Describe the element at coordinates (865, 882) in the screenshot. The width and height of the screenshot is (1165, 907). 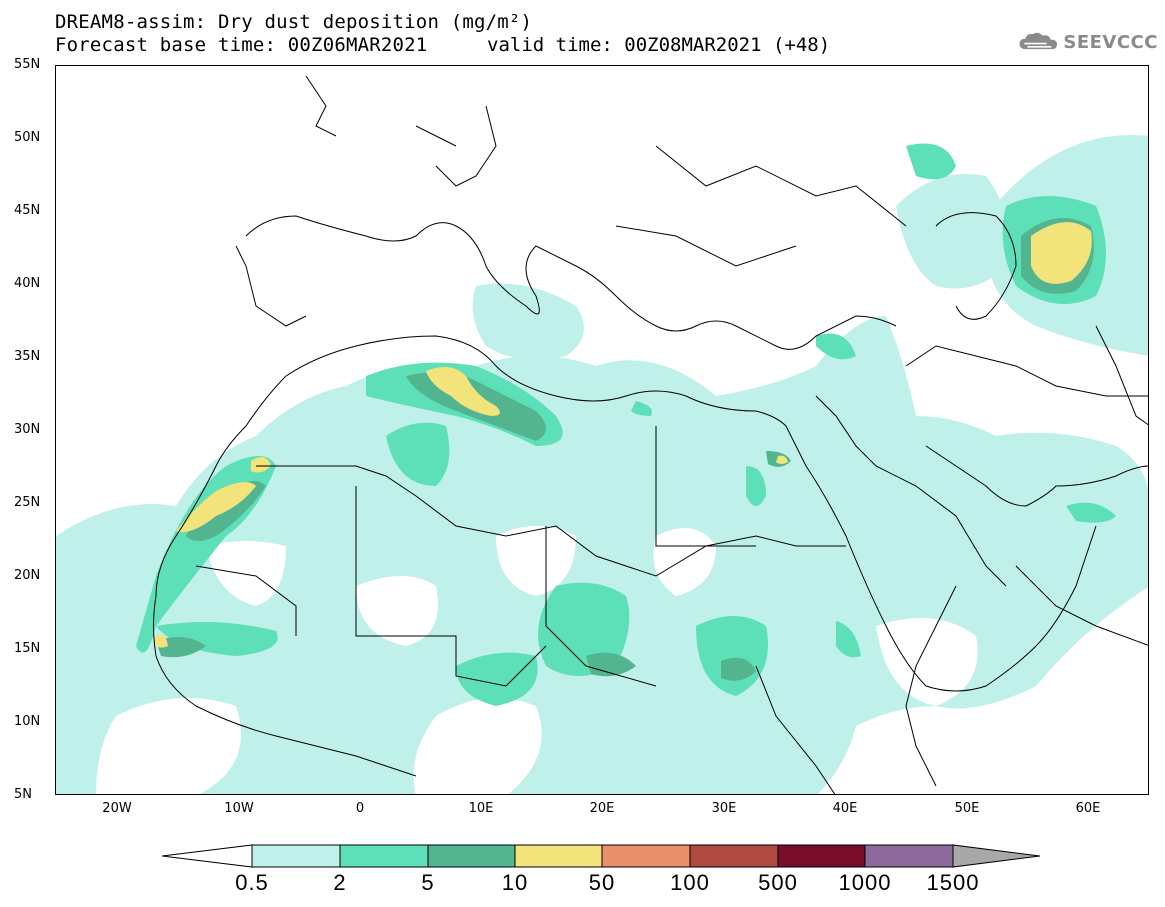
I see `legend-label: 1000` at that location.